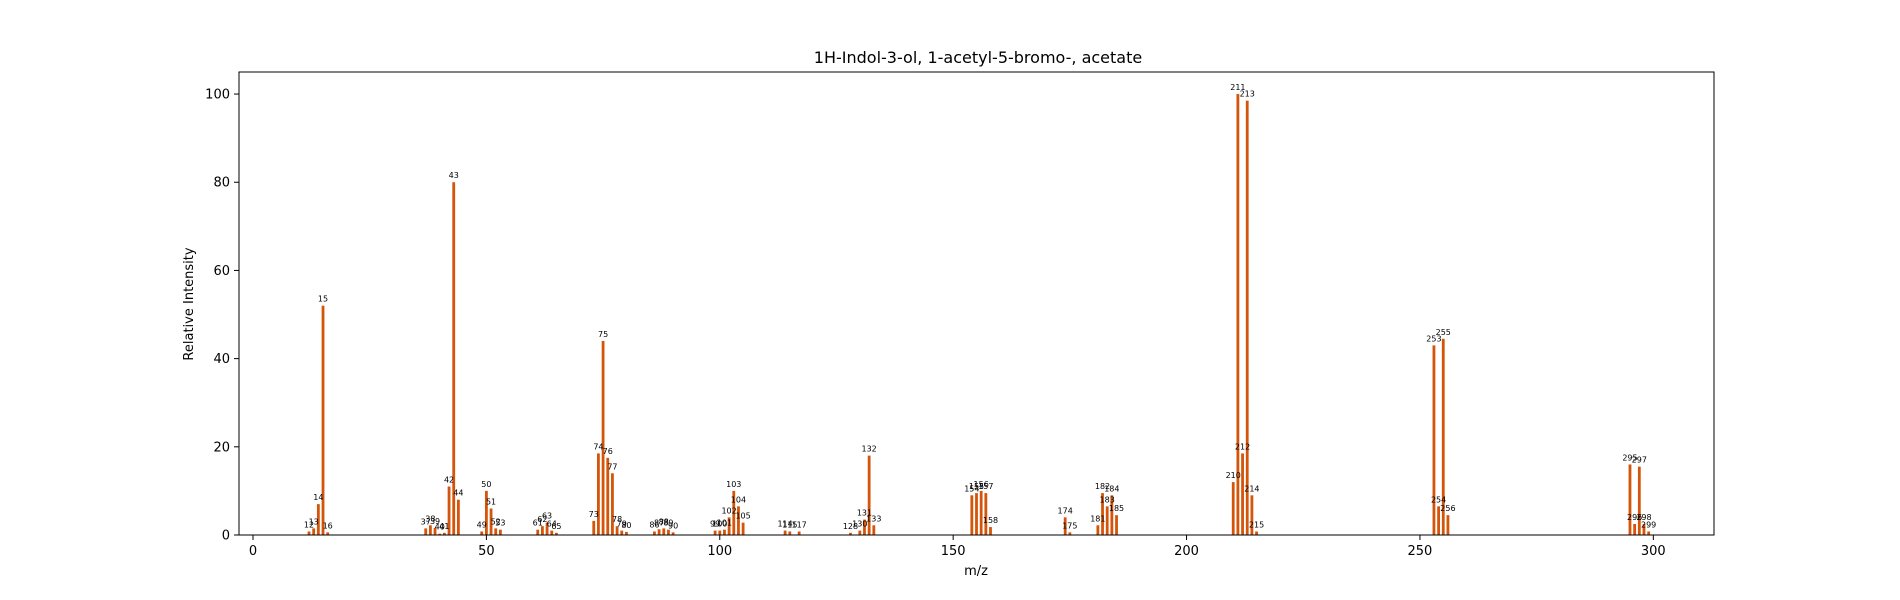 This screenshot has width=1900, height=600. Describe the element at coordinates (1069, 525) in the screenshot. I see `peak-label-175: 175` at that location.